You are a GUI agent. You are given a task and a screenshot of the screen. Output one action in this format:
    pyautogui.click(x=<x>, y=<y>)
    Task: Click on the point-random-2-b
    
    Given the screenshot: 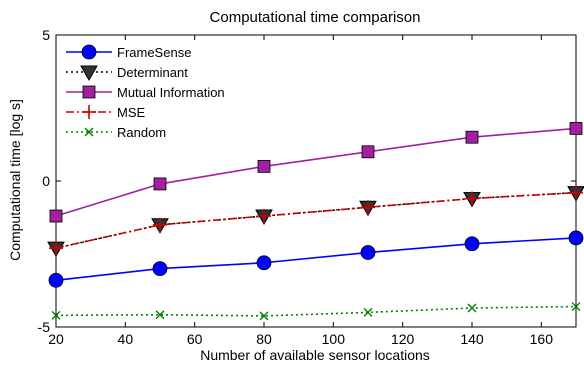 What is the action you would take?
    pyautogui.click(x=264, y=316)
    